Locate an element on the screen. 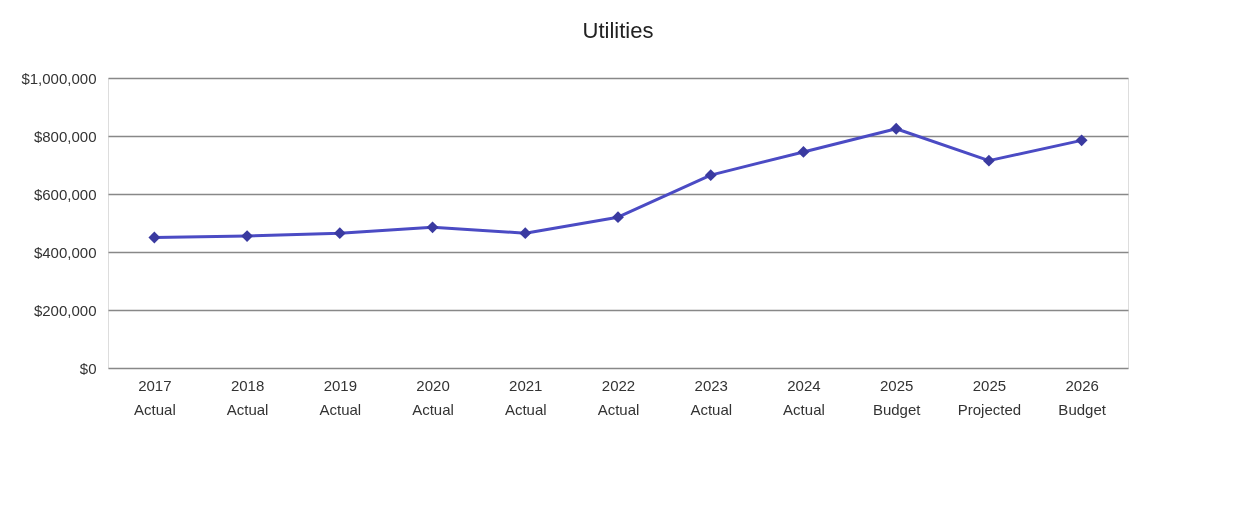  x-tick-label: 2021 Actual is located at coordinates (525, 397).